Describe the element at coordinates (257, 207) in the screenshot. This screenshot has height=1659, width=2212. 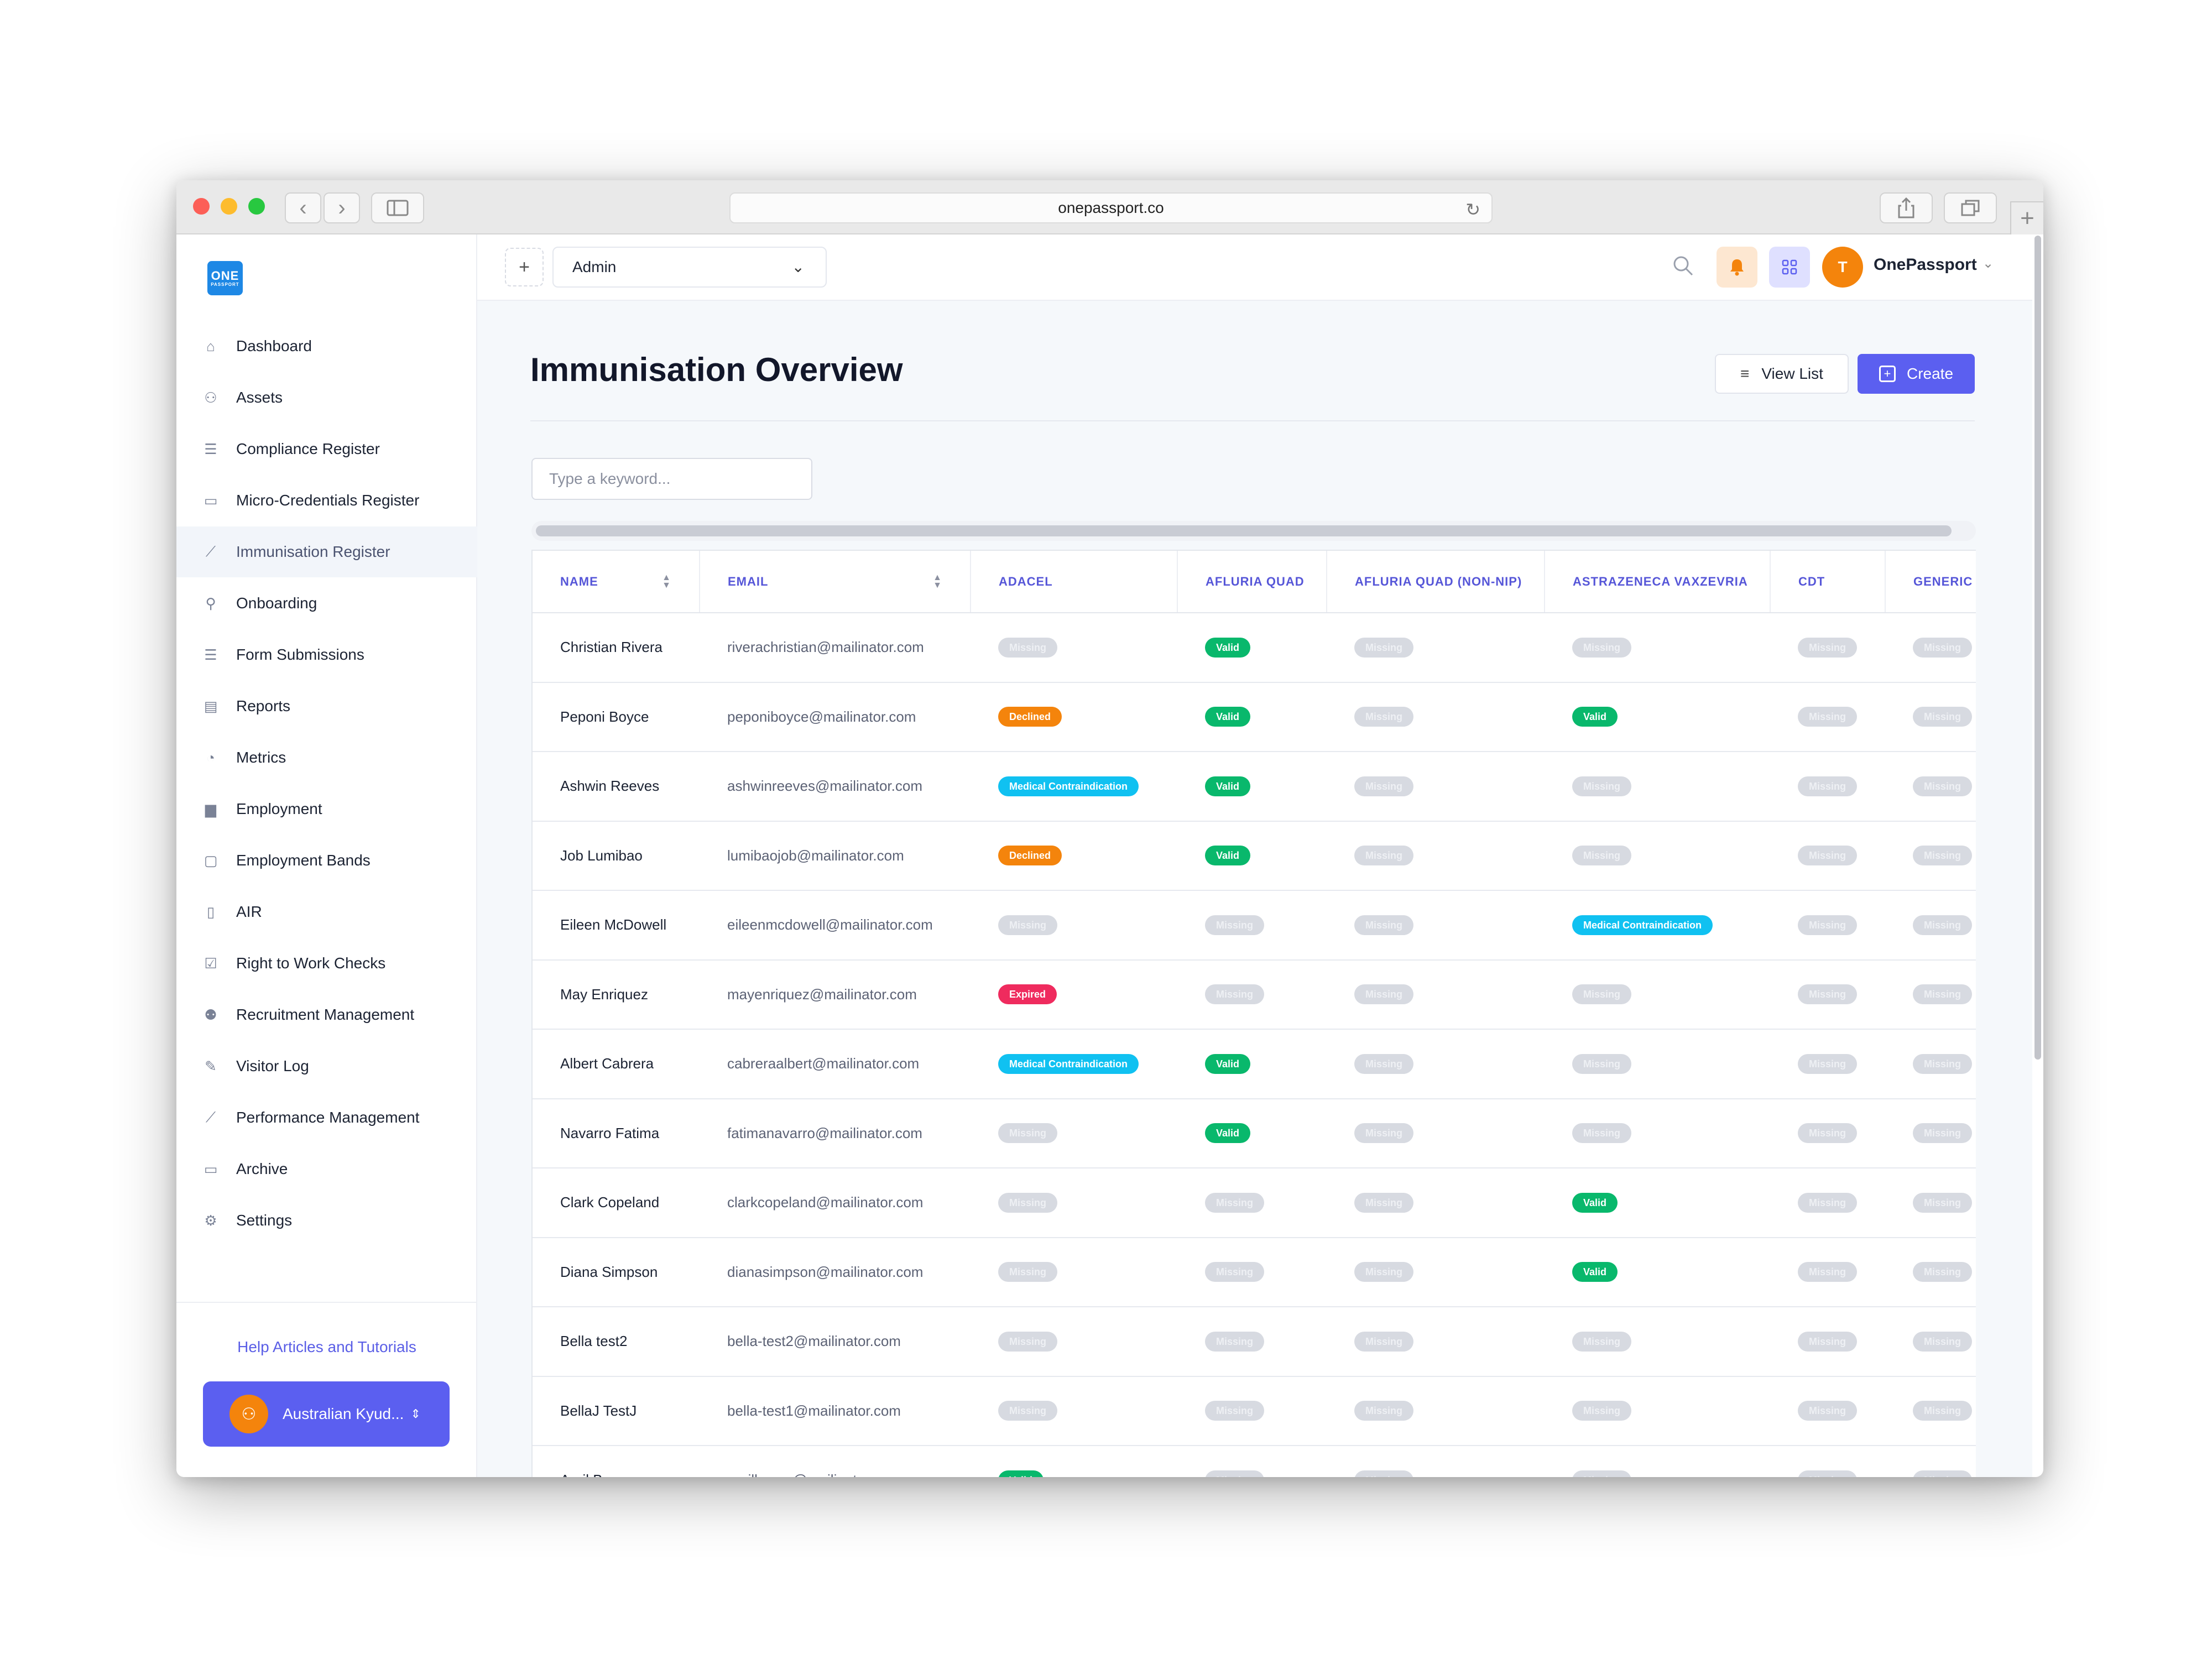
I see `zoom-window-button` at that location.